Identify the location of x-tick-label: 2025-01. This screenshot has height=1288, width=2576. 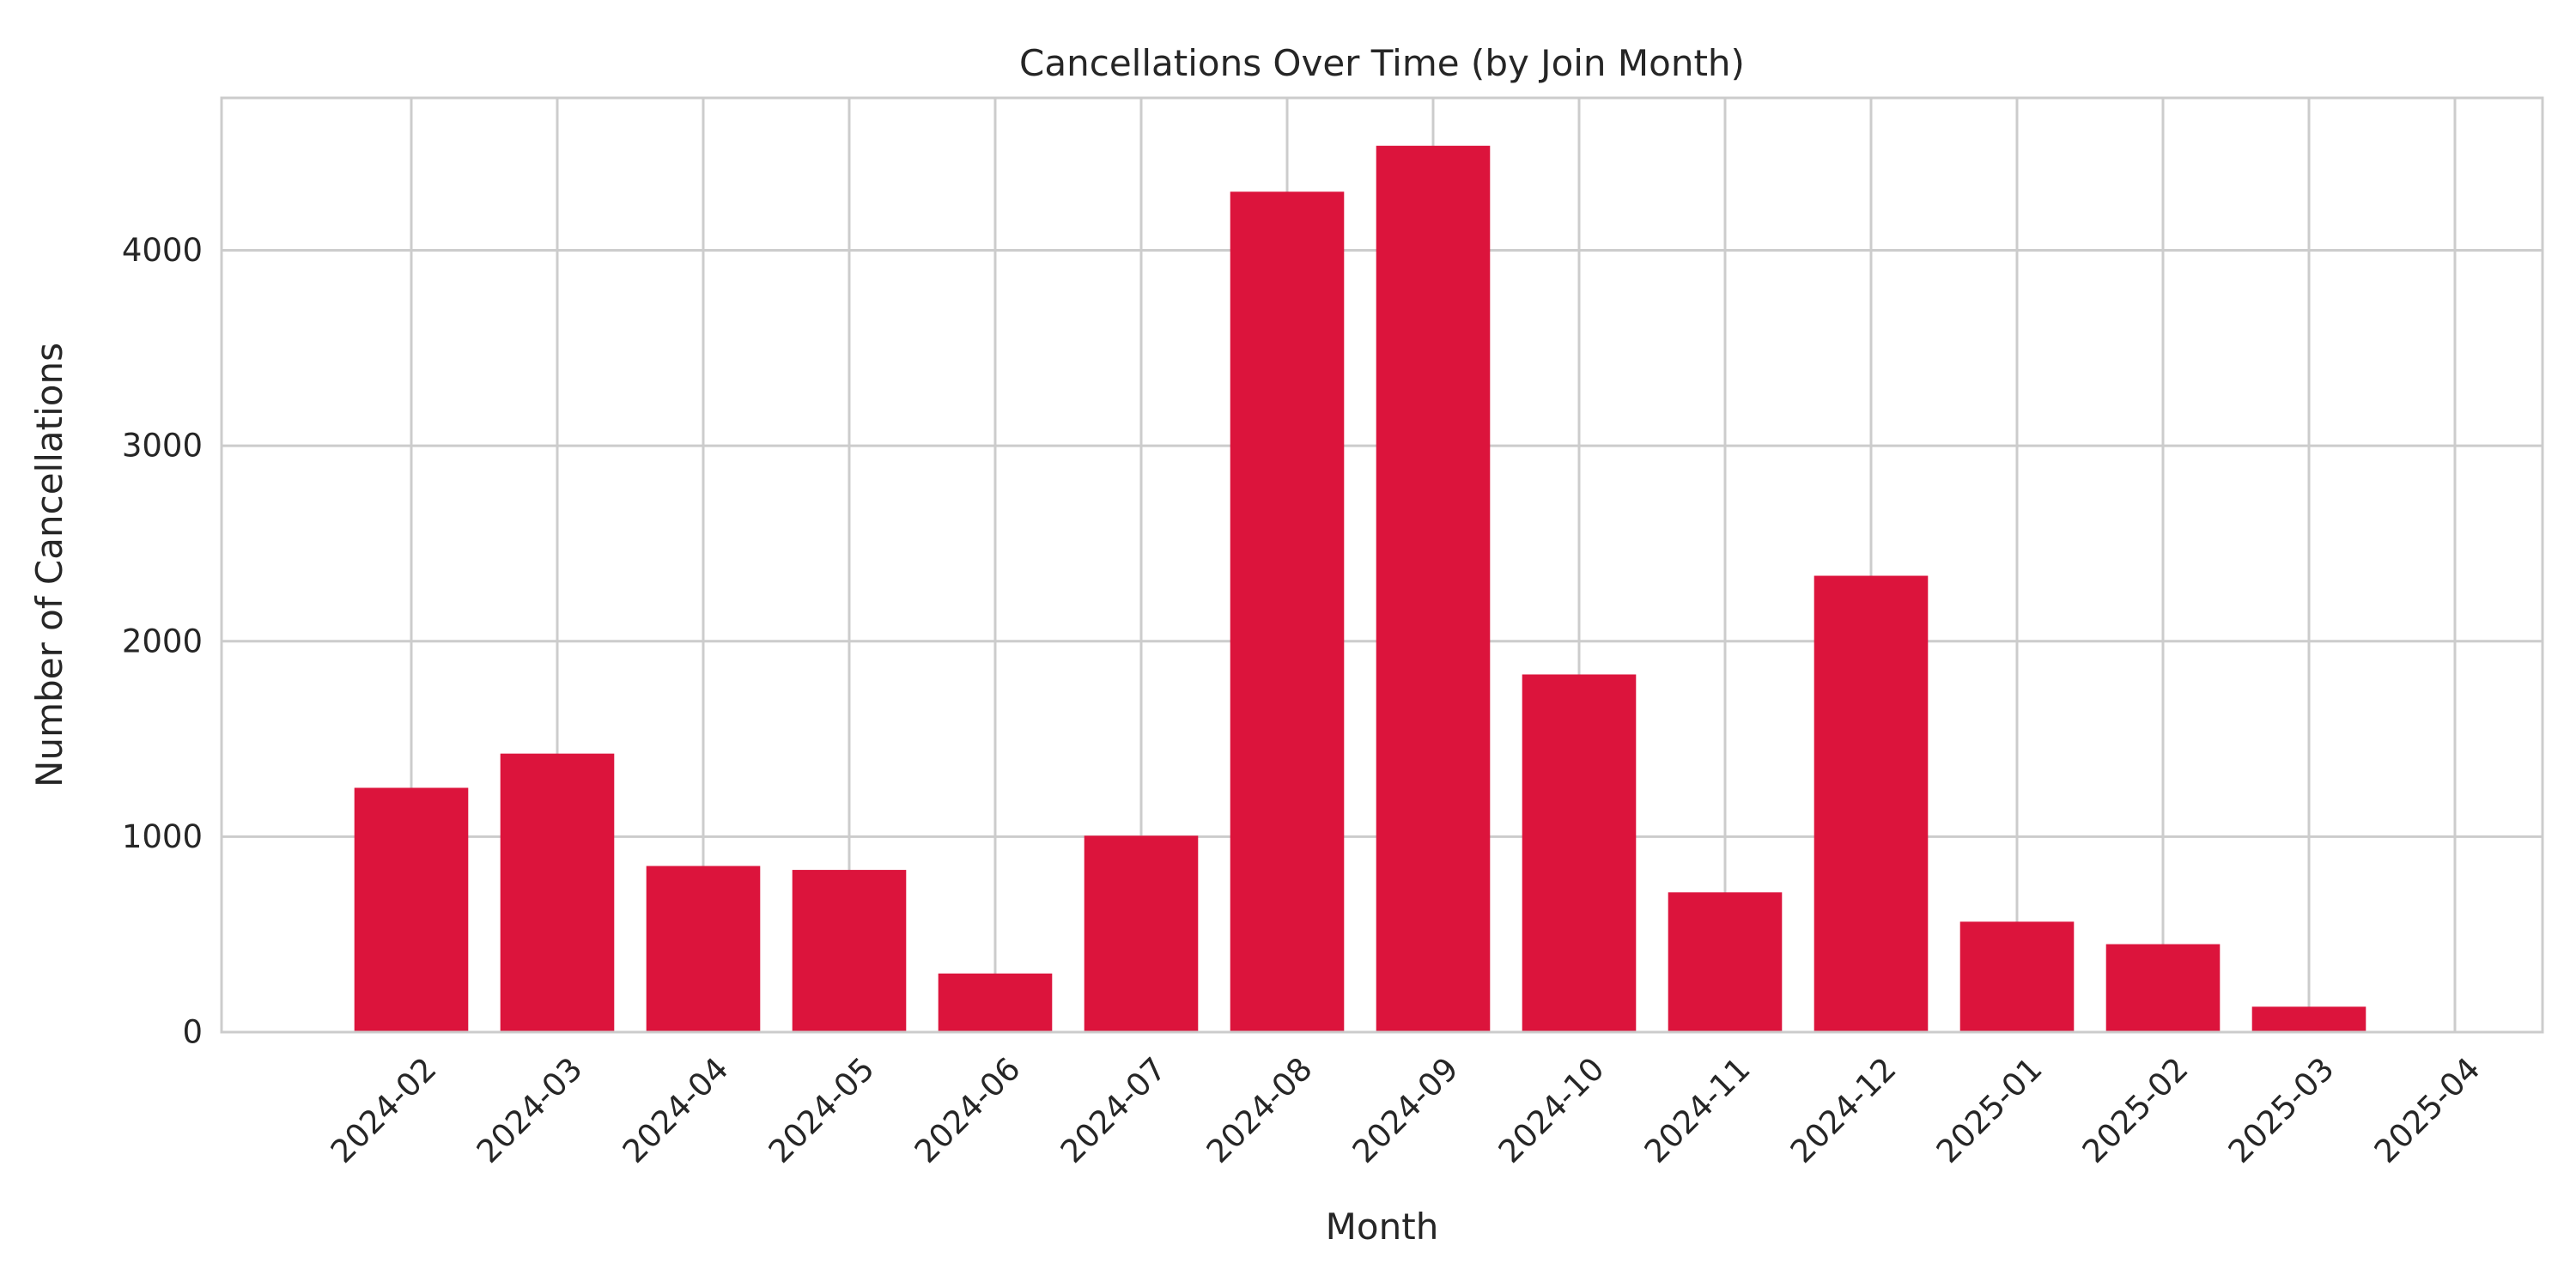
(1989, 1110).